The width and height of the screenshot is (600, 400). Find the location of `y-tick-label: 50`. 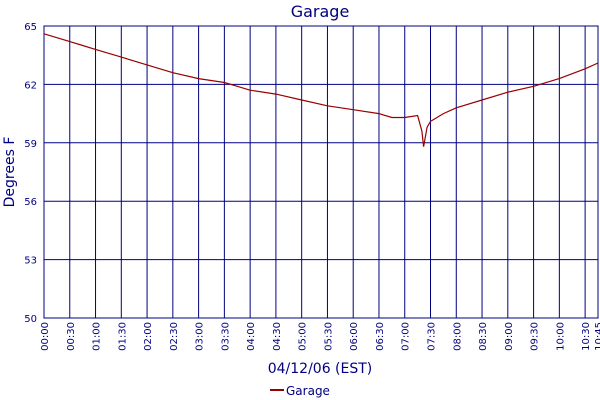

y-tick-label: 50 is located at coordinates (30, 319).